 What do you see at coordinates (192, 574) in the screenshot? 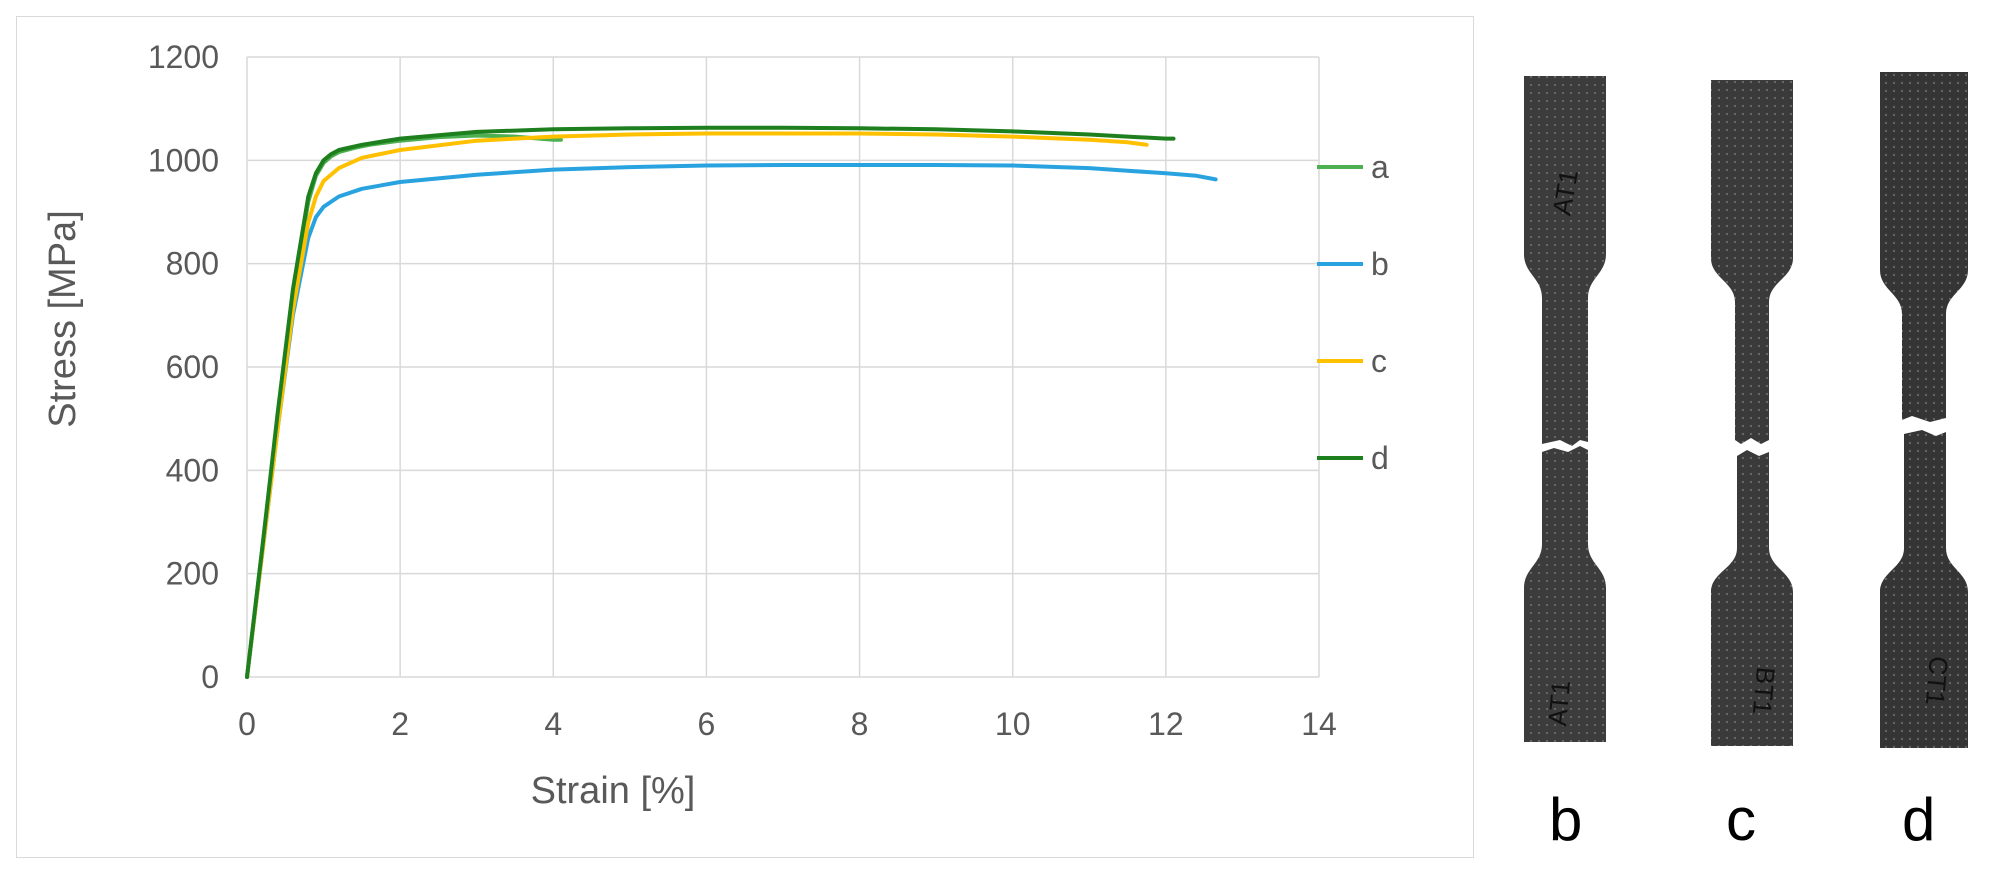
I see `y-tick-label: 200` at bounding box center [192, 574].